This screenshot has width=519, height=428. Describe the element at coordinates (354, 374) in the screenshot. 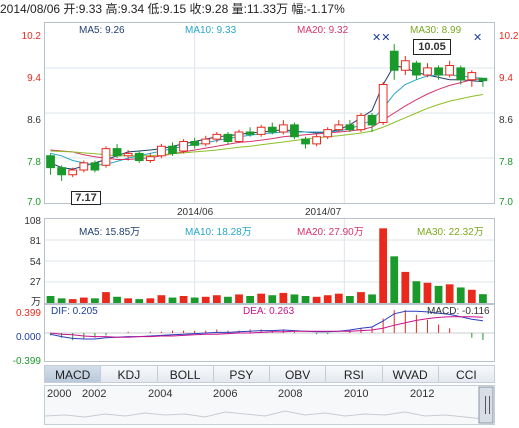

I see `tab-rsi: RSI` at that location.